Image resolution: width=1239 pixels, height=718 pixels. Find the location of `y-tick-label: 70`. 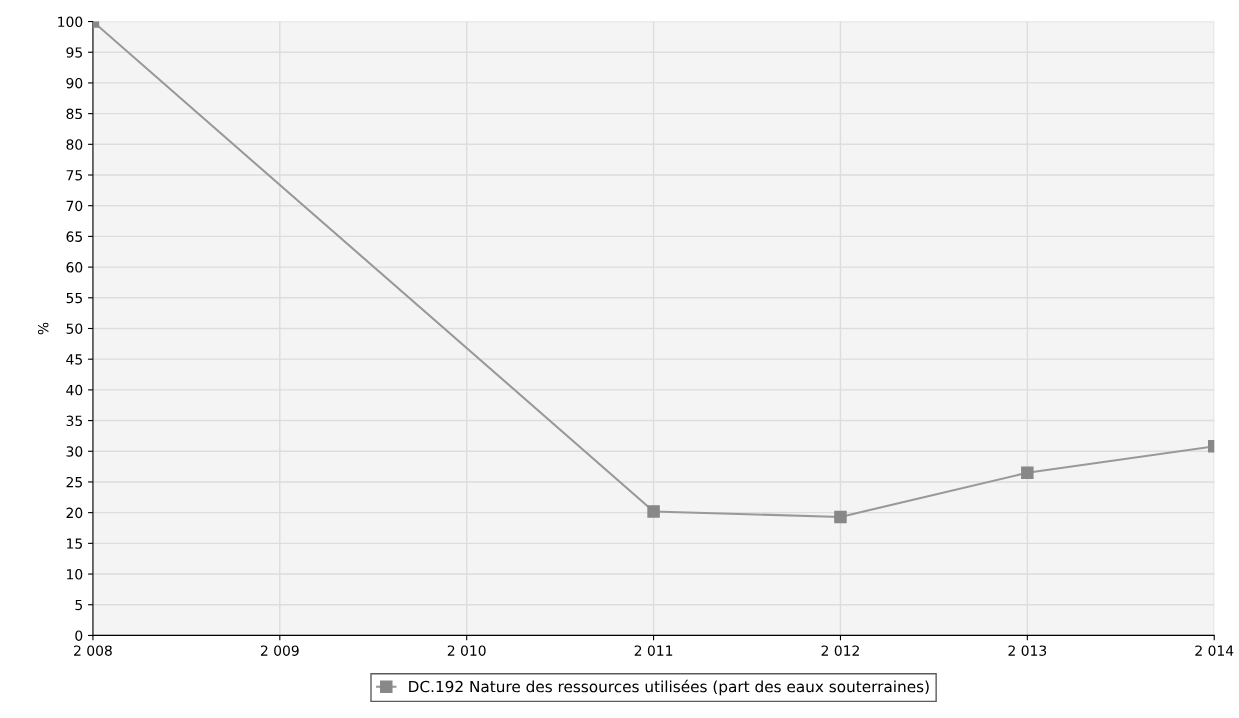

y-tick-label: 70 is located at coordinates (74, 206).